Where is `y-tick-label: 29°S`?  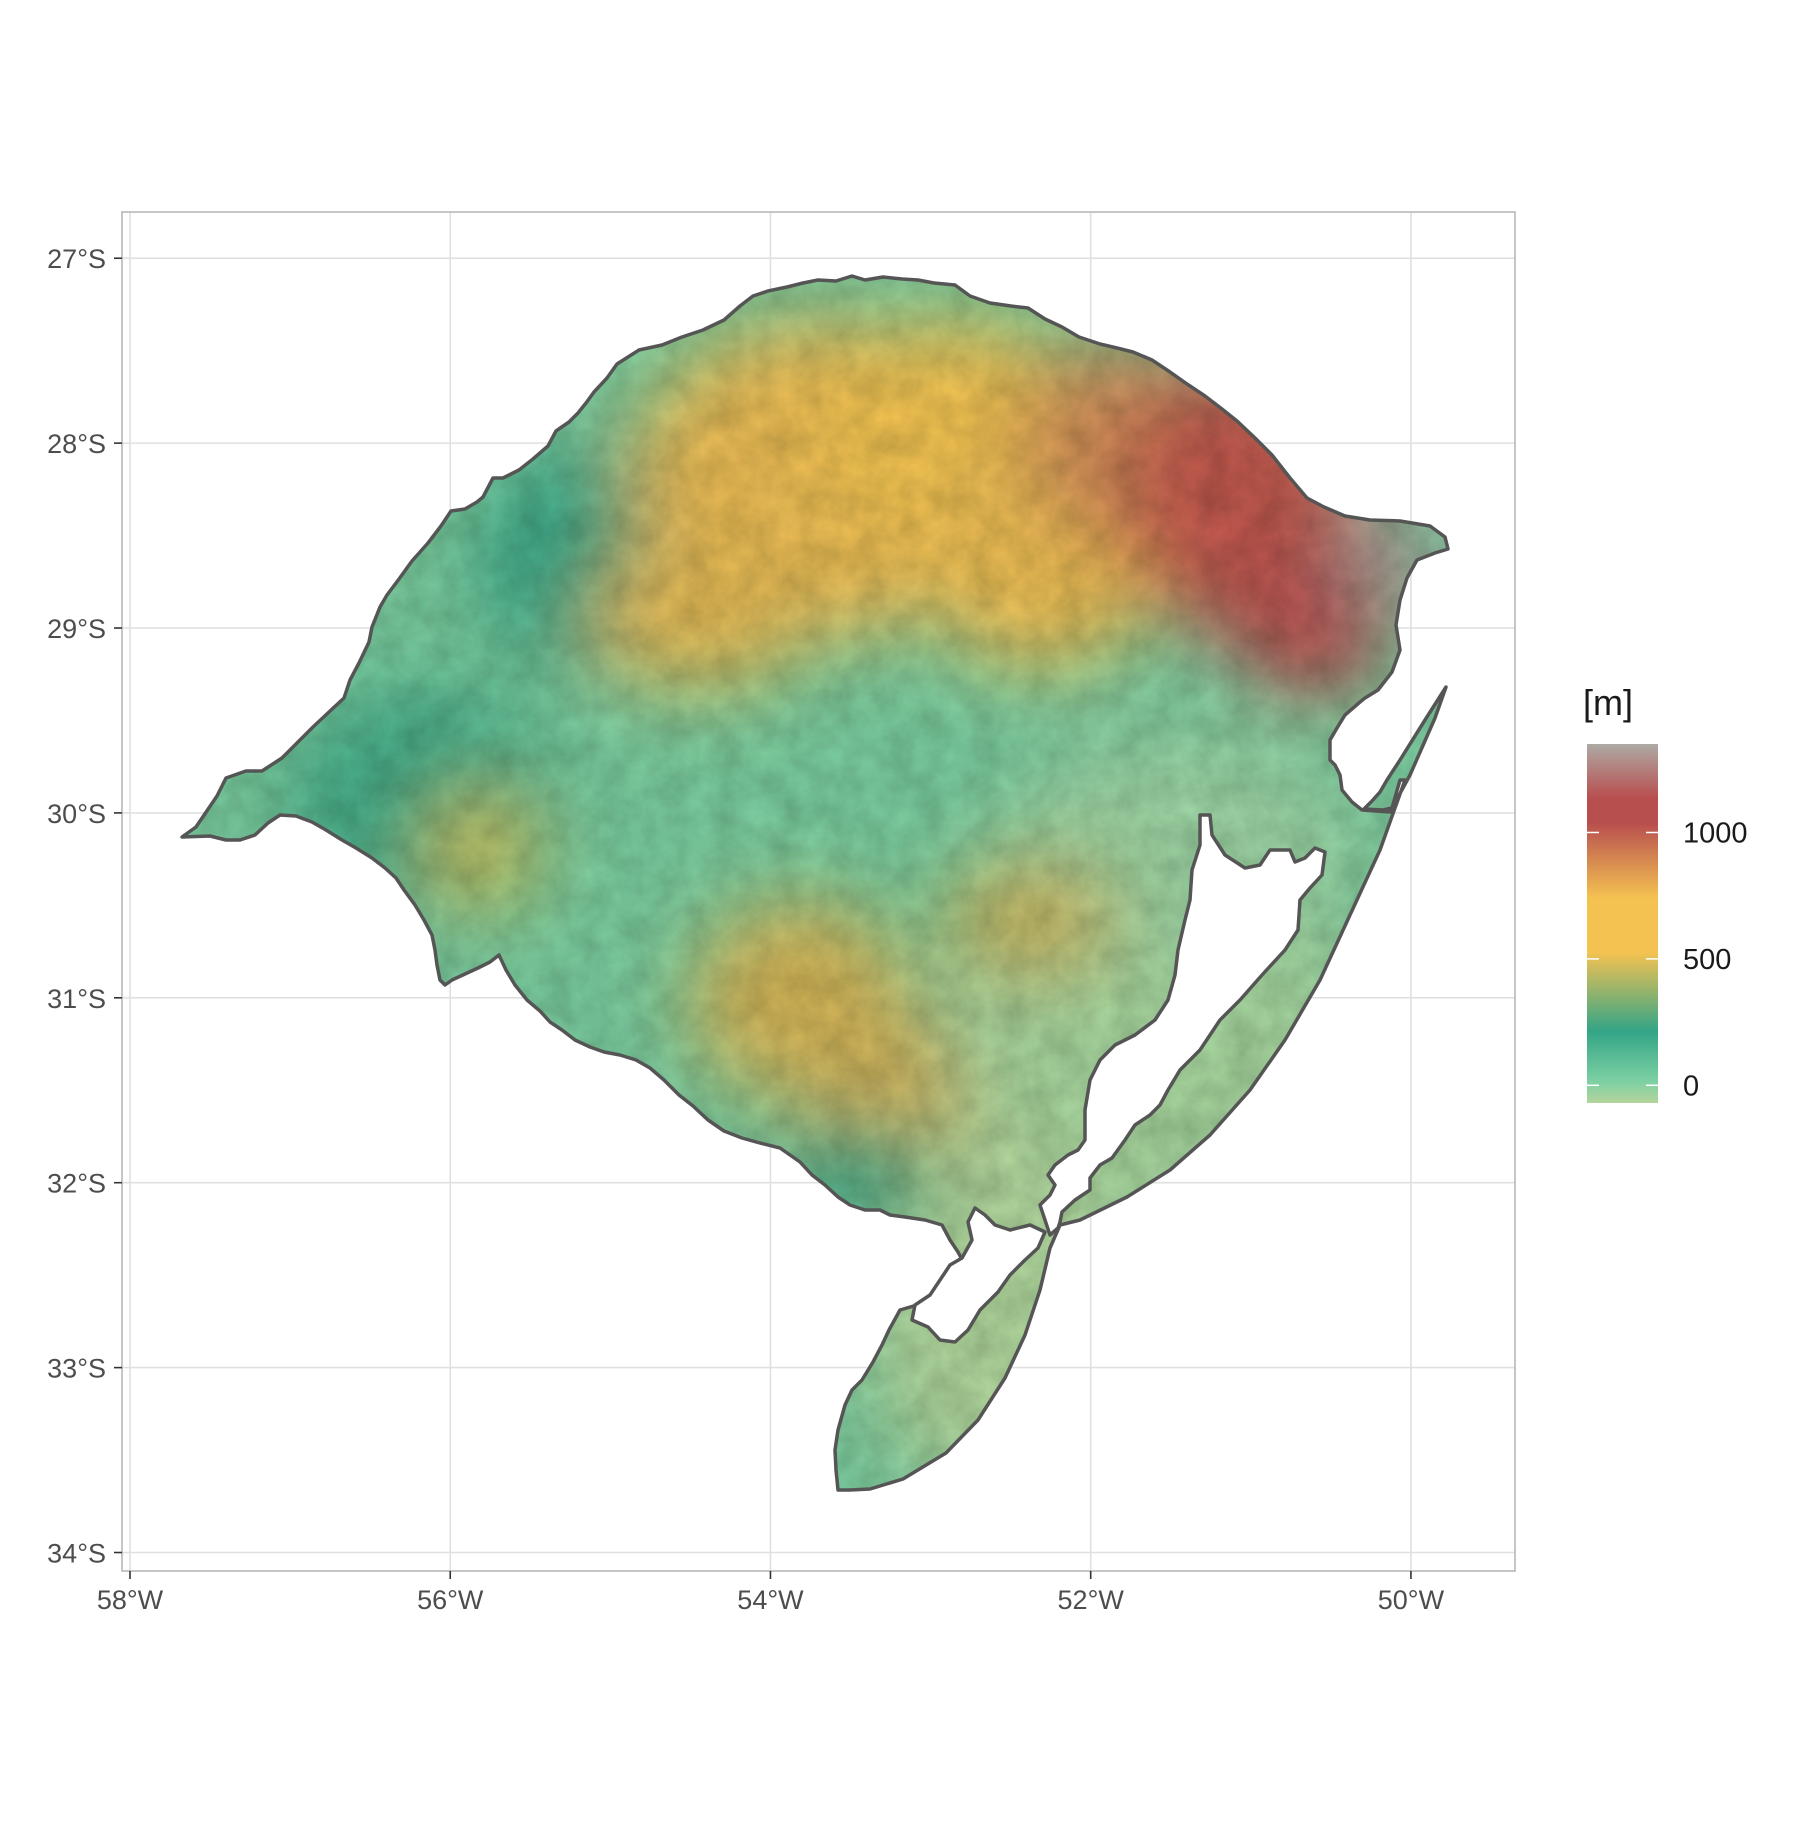 y-tick-label: 29°S is located at coordinates (76, 629).